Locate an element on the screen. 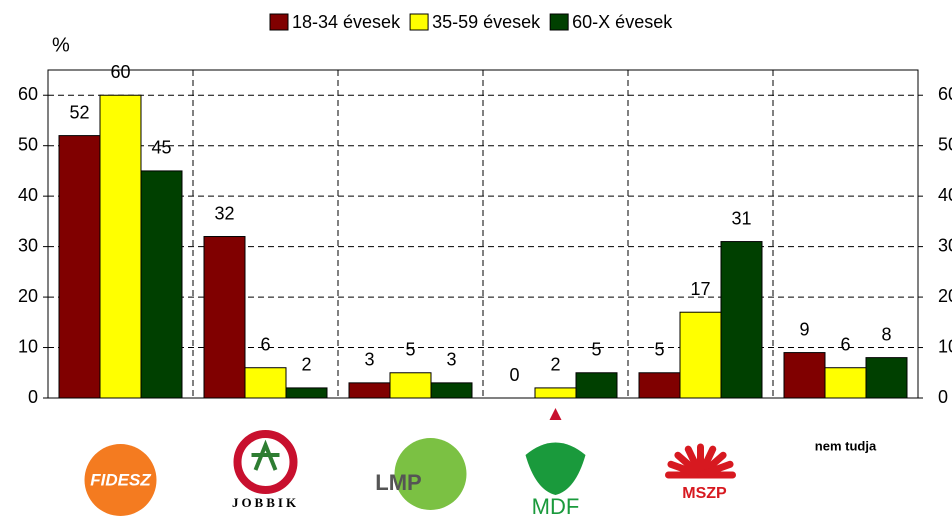  category-logo: JOBBIK is located at coordinates (265, 470).